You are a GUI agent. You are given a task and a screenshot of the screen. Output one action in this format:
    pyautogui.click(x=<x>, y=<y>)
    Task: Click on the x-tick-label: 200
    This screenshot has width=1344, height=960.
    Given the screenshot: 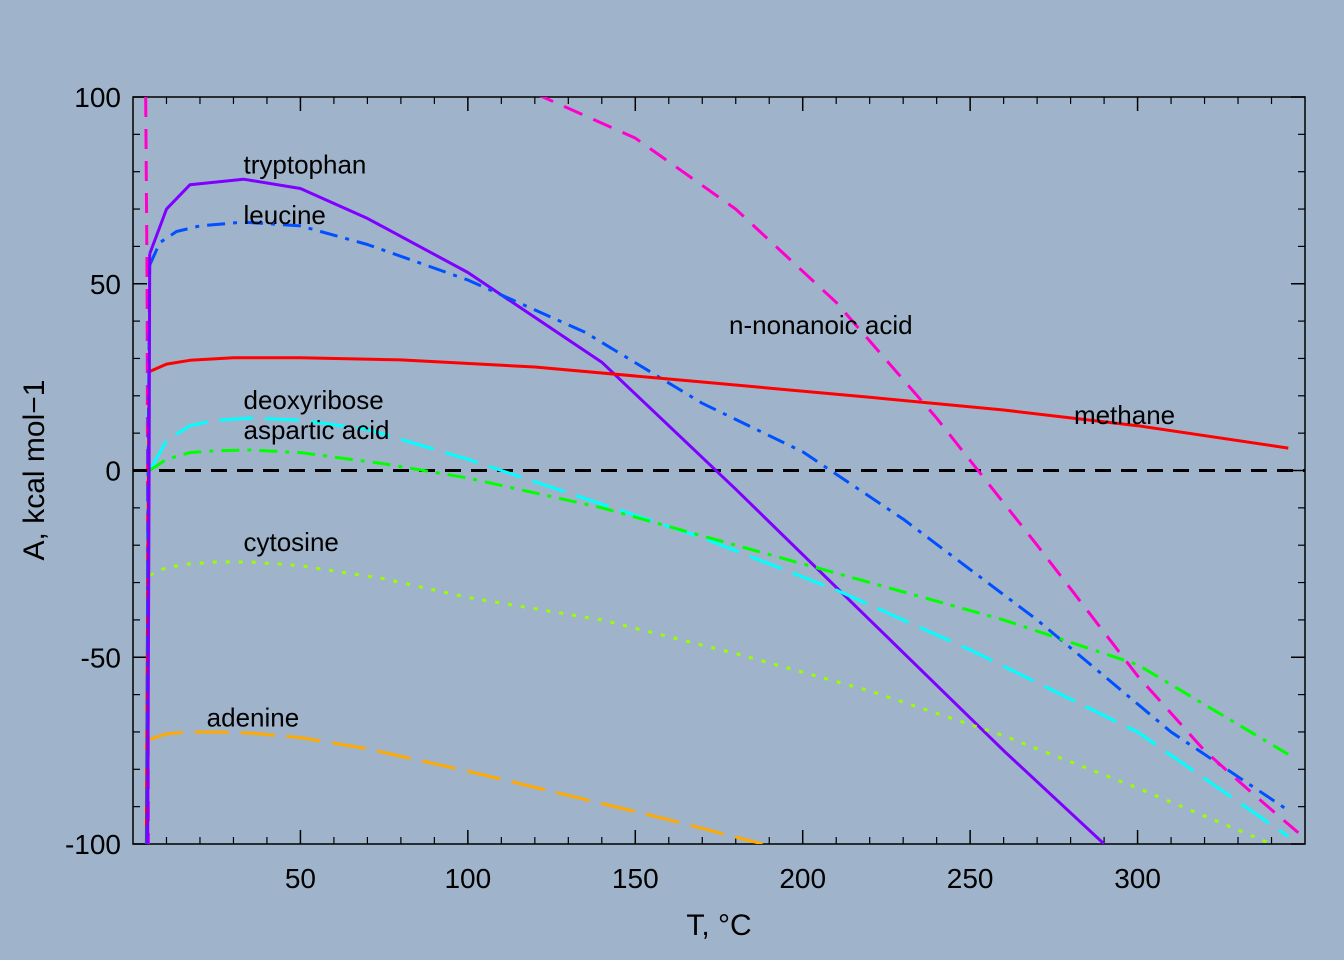 What is the action you would take?
    pyautogui.click(x=802, y=878)
    